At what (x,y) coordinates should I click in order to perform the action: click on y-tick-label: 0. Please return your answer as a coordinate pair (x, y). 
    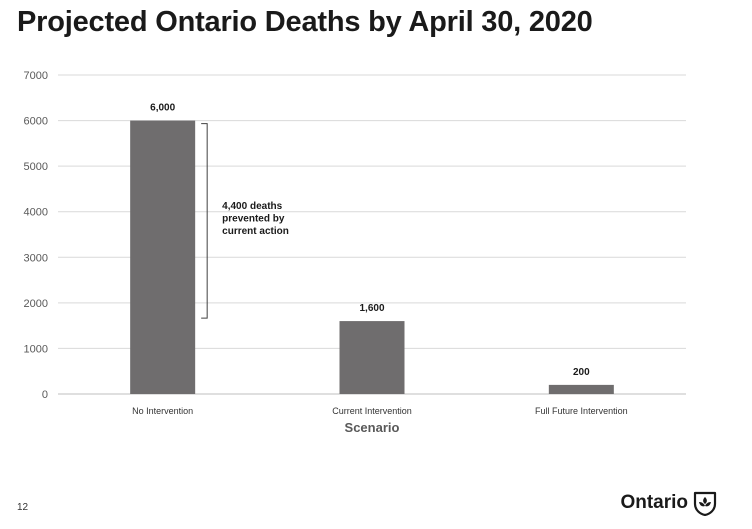
    Looking at the image, I should click on (45, 395).